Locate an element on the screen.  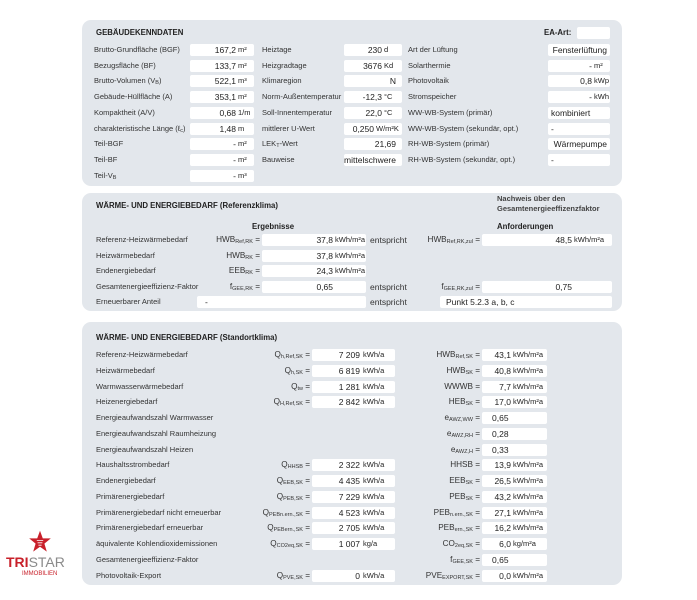
system-label: RH-WB-System (primär) is located at coordinates (448, 144).